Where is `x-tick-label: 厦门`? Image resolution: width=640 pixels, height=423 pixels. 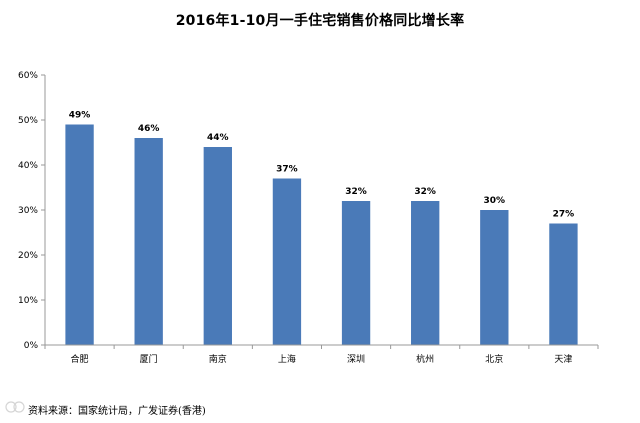 x-tick-label: 厦门 is located at coordinates (149, 359).